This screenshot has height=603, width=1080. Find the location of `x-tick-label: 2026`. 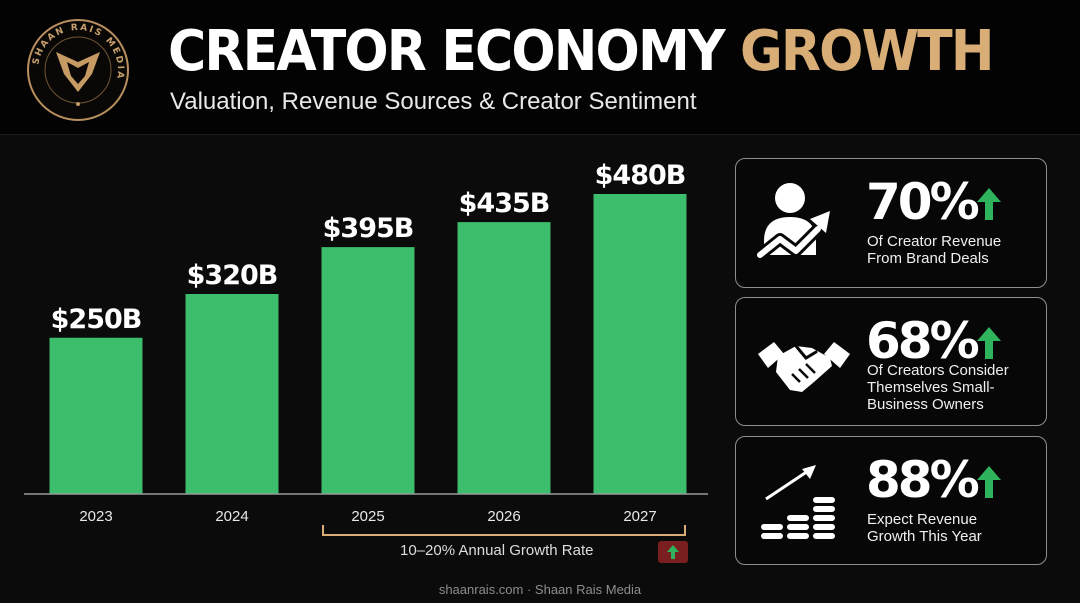

x-tick-label: 2026 is located at coordinates (503, 516).